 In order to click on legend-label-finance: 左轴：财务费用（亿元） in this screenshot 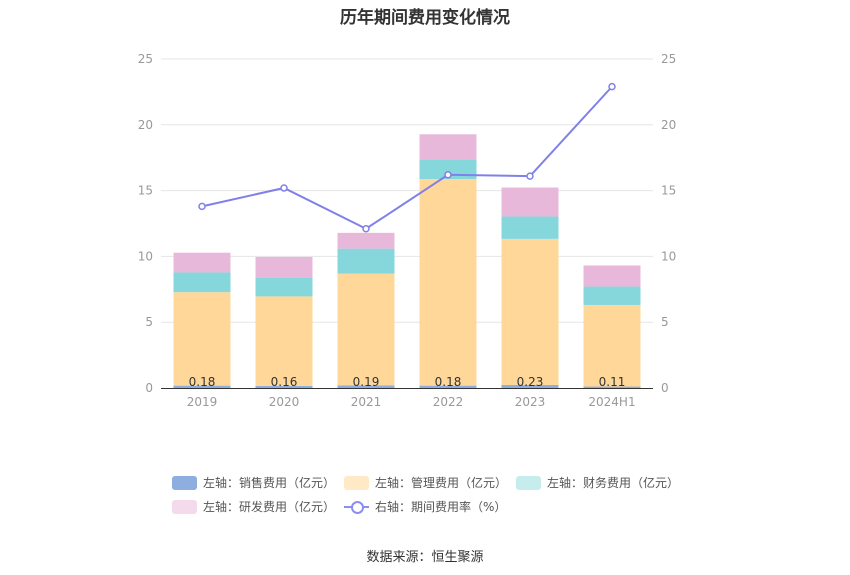, I will do `click(613, 483)`.